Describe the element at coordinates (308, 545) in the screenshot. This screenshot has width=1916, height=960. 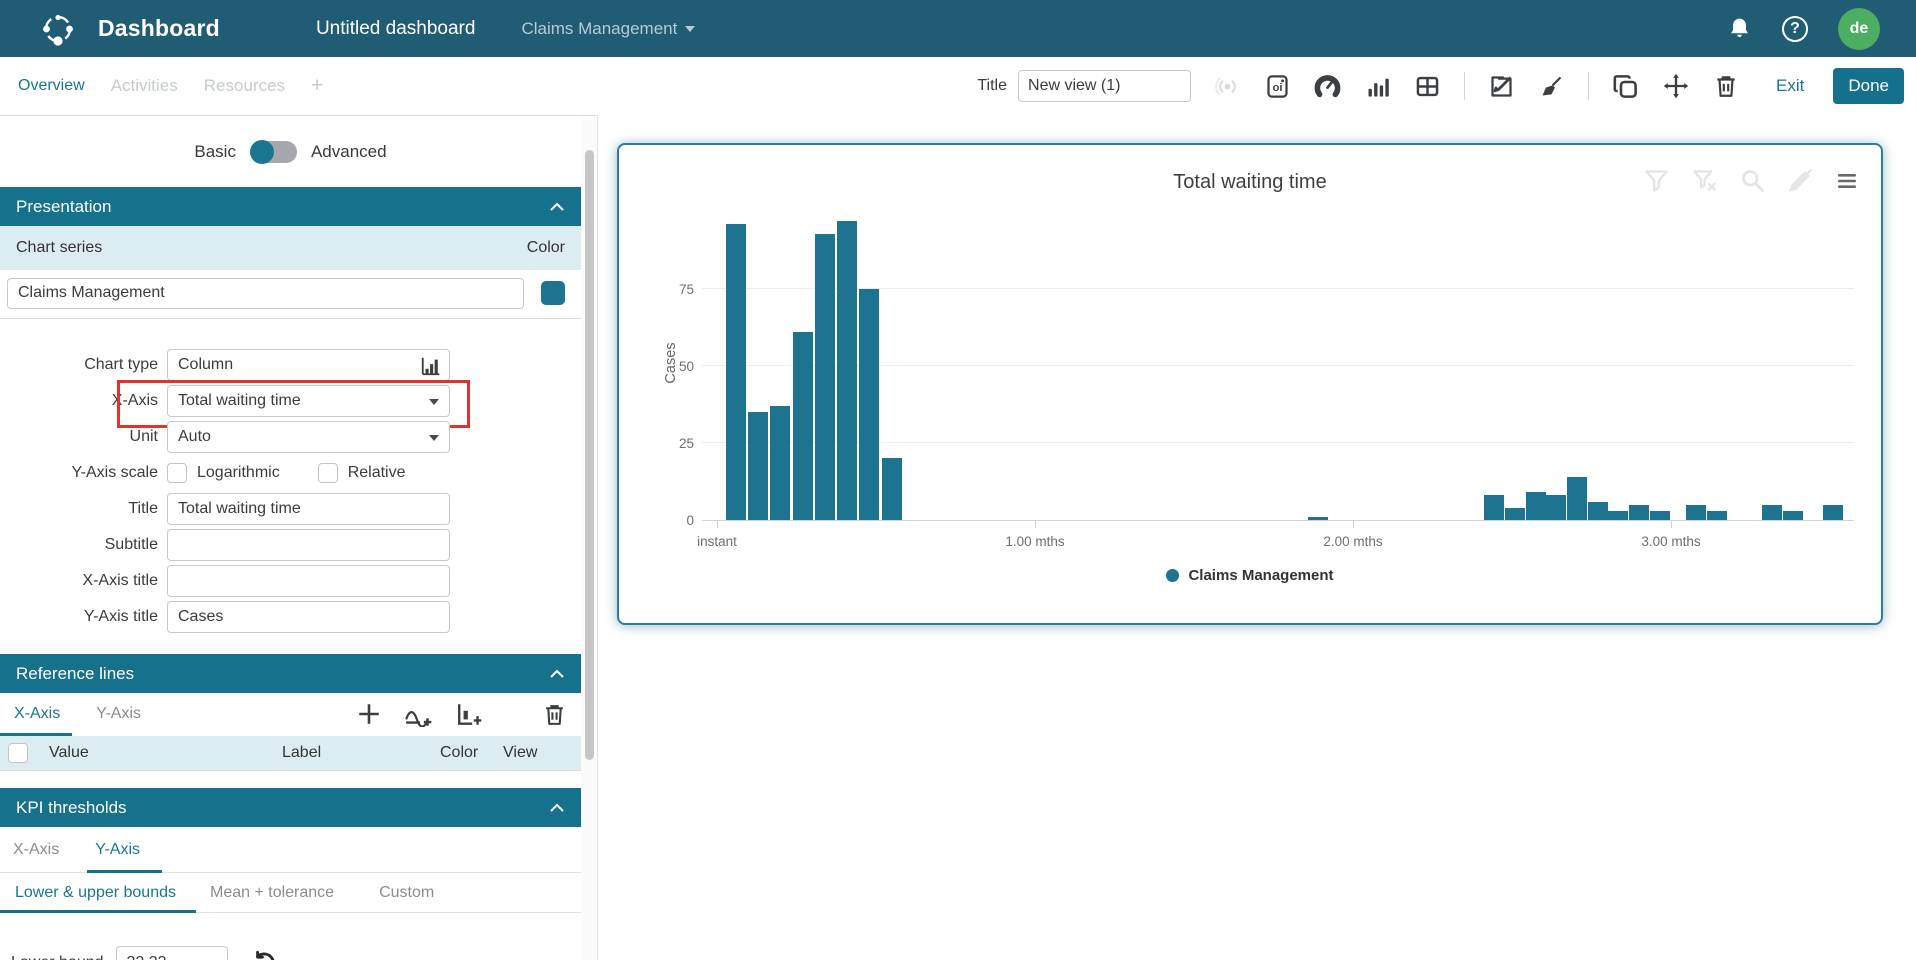
I see `subtitle-input` at that location.